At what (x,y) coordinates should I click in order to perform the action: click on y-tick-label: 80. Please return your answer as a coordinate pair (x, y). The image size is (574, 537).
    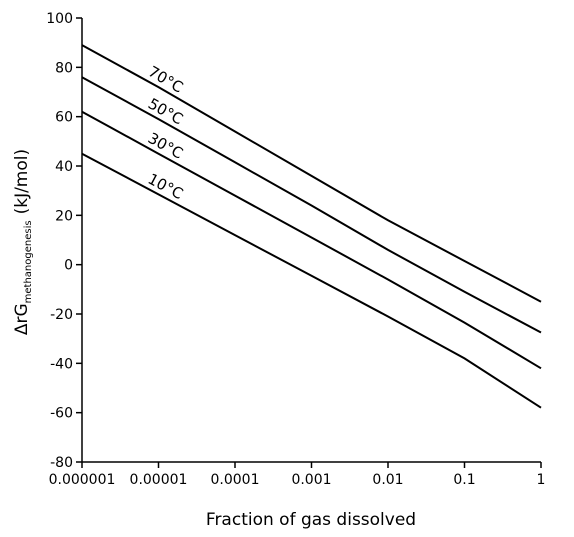
    Looking at the image, I should click on (64, 68).